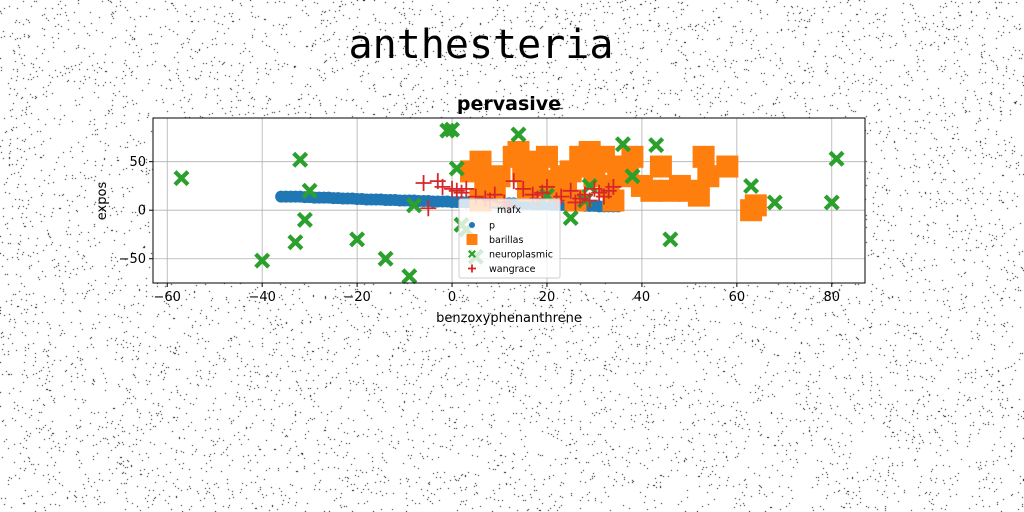 The width and height of the screenshot is (1024, 512). Describe the element at coordinates (831, 297) in the screenshot. I see `x-tick-label: 80` at that location.